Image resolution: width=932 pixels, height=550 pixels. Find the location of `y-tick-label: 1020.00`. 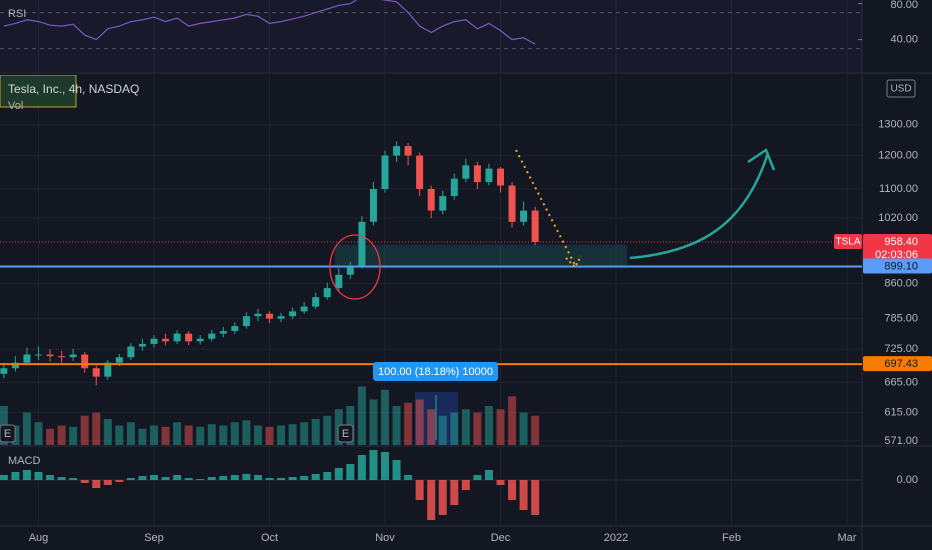

y-tick-label: 1020.00 is located at coordinates (898, 218).